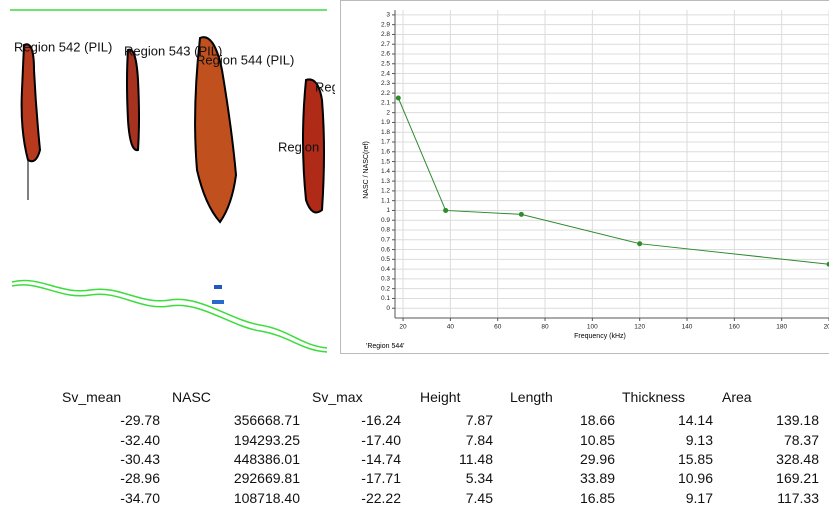 Image resolution: width=829 pixels, height=524 pixels. Describe the element at coordinates (597, 498) in the screenshot. I see `table-cell: 16.85` at that location.